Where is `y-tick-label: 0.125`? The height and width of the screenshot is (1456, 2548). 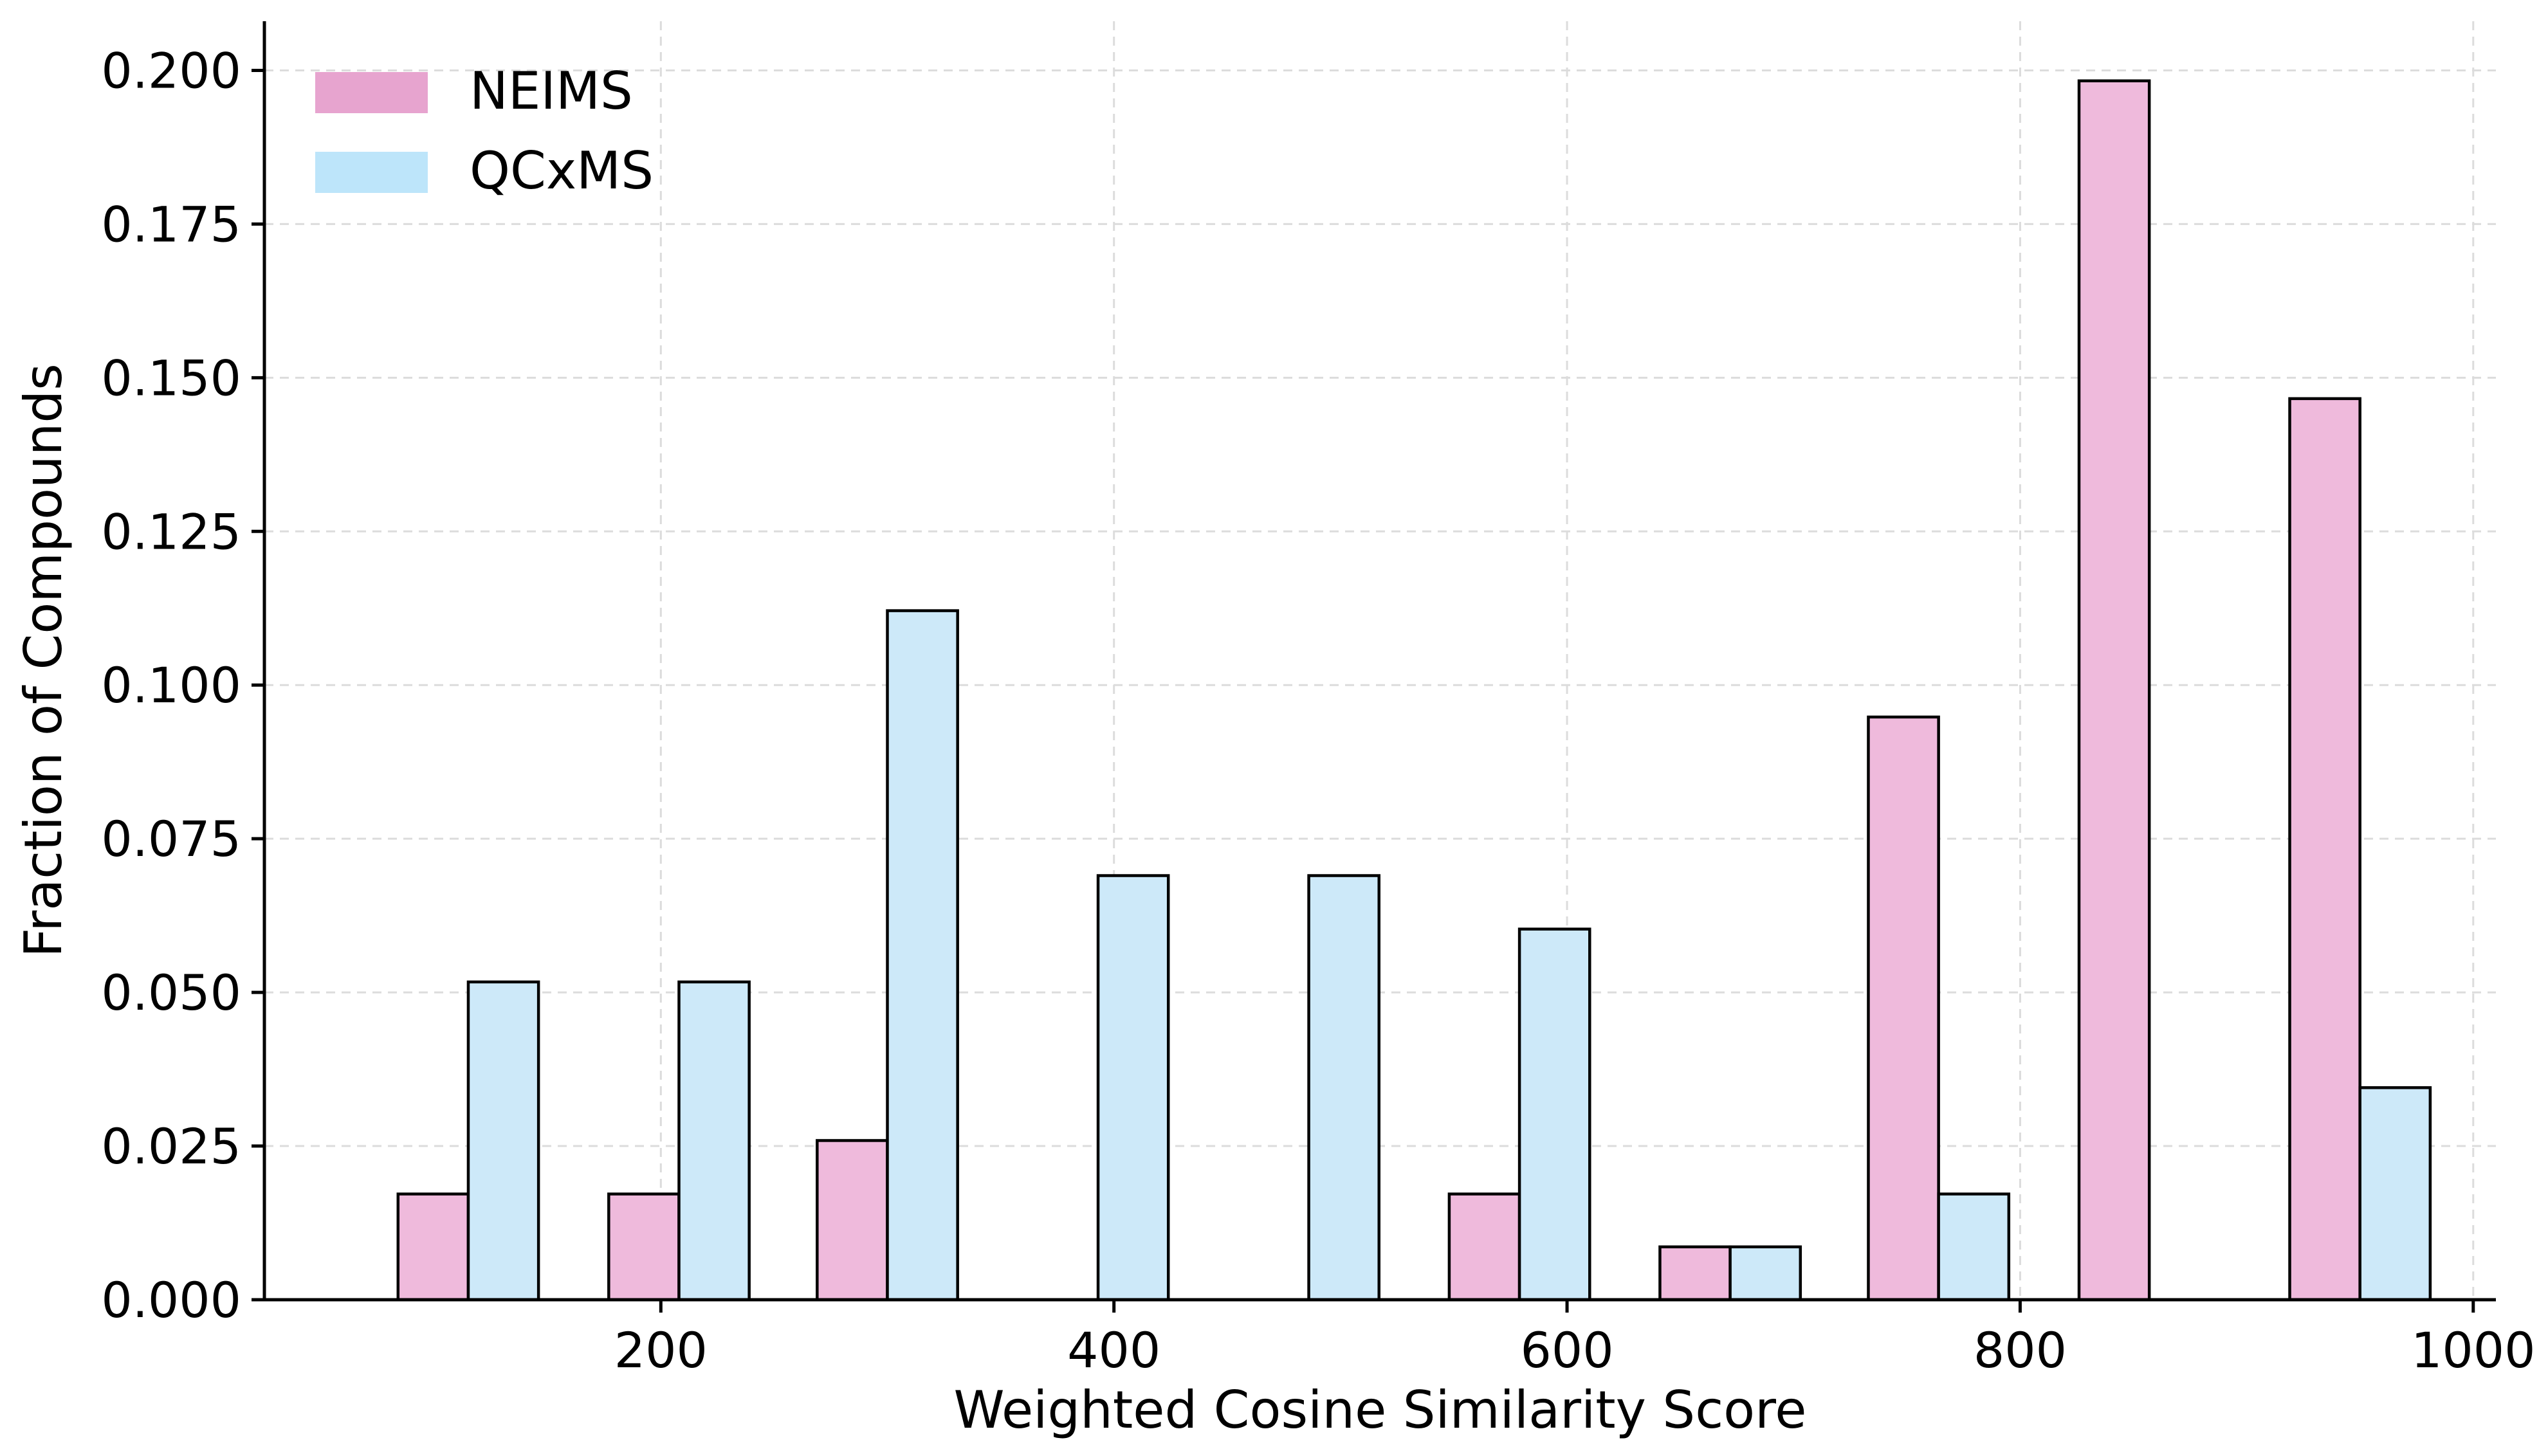
y-tick-label: 0.125 is located at coordinates (171, 531).